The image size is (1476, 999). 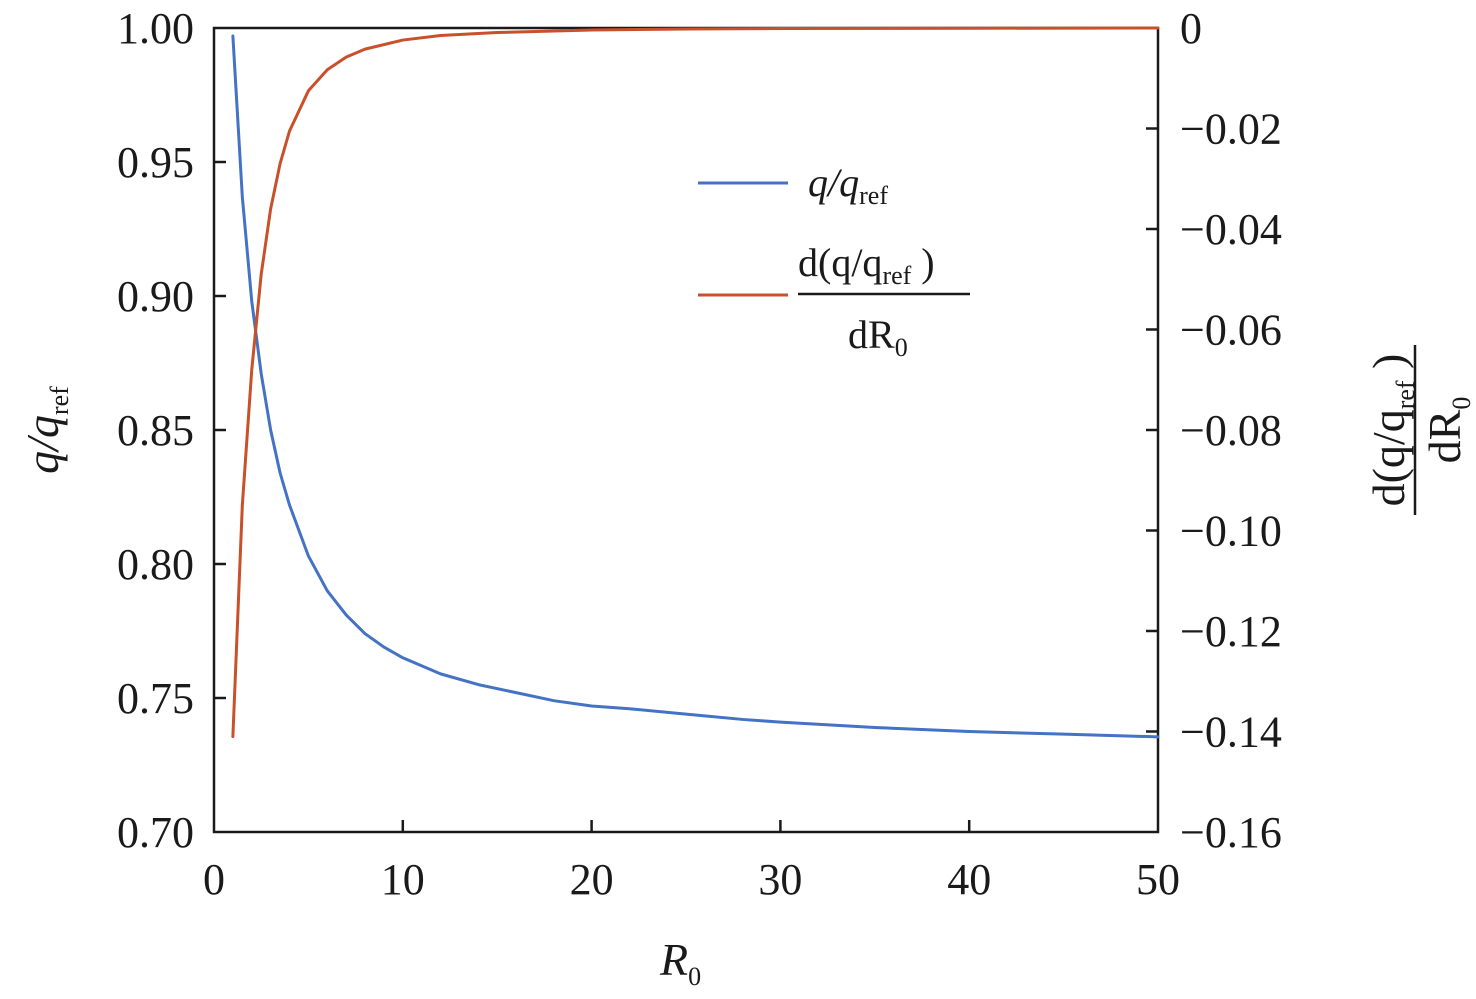 I want to click on legend-entry-1: q/qref, so click(x=848, y=185).